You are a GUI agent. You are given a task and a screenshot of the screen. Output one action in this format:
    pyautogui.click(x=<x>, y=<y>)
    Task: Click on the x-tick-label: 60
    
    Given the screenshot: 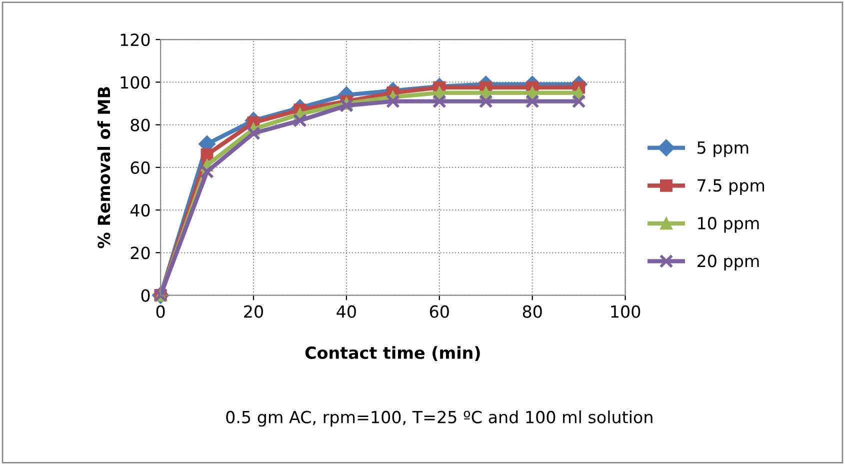 What is the action you would take?
    pyautogui.click(x=439, y=311)
    